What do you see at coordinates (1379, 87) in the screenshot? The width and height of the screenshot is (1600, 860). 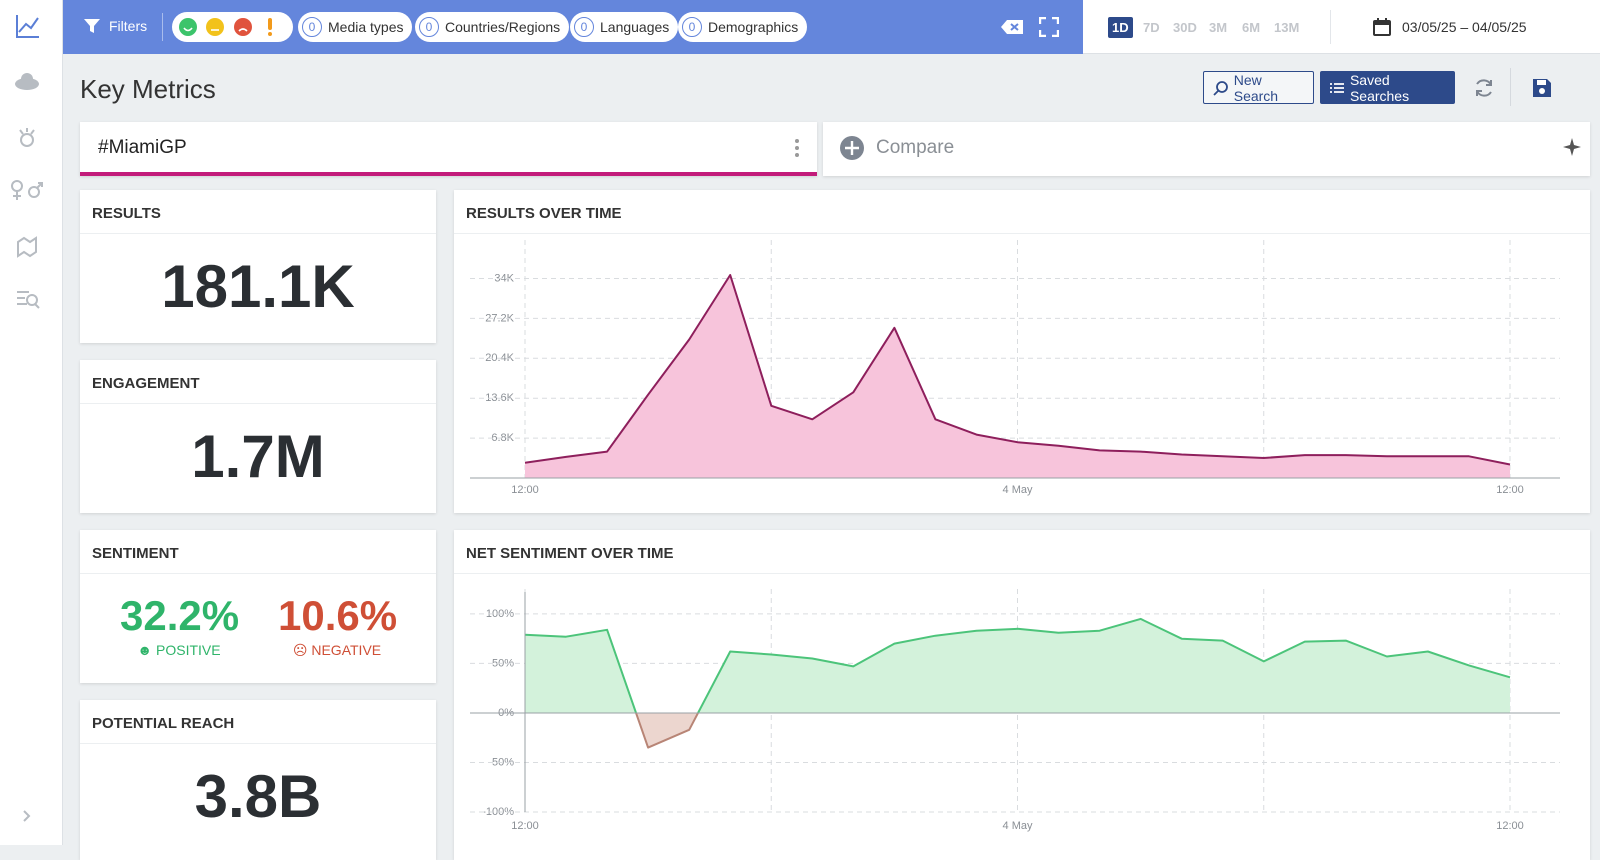 I see `button-label: Saved Searches` at bounding box center [1379, 87].